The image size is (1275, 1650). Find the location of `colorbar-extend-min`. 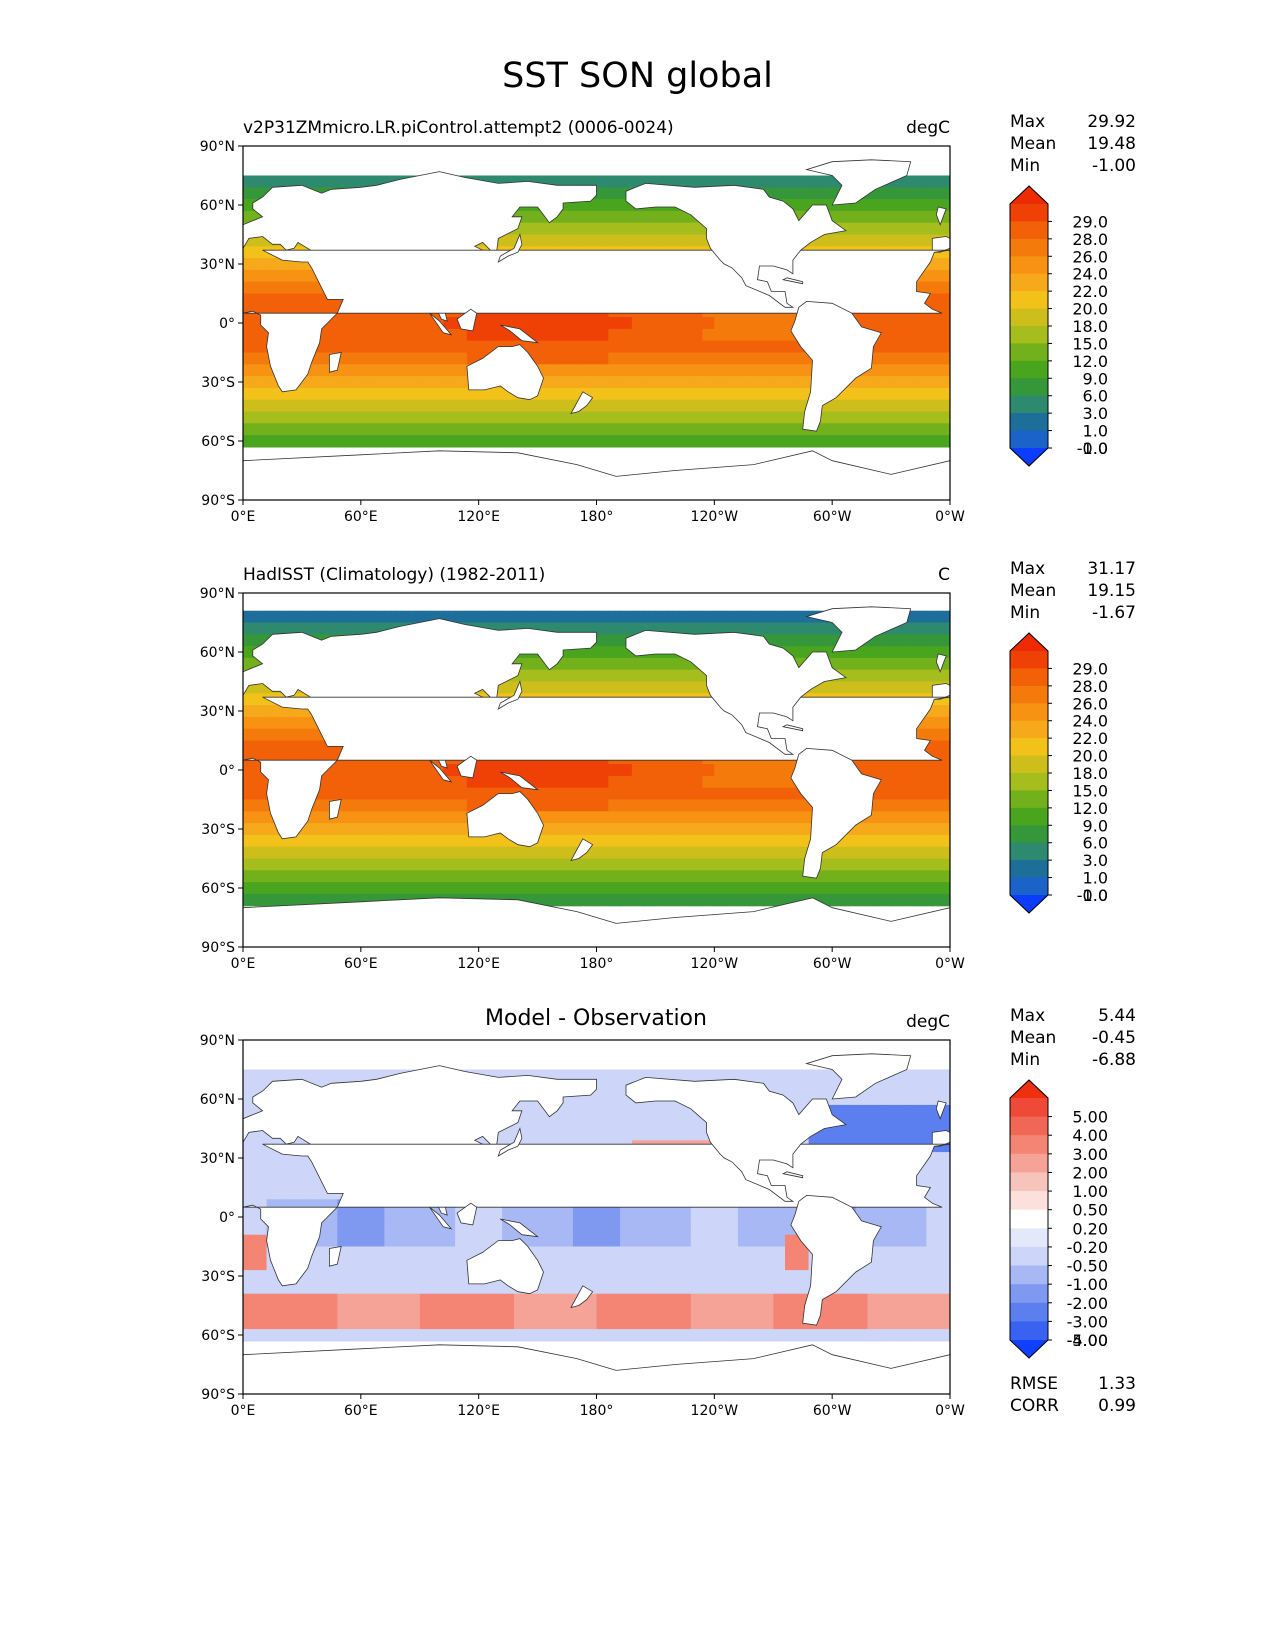

colorbar-extend-min is located at coordinates (1029, 1349).